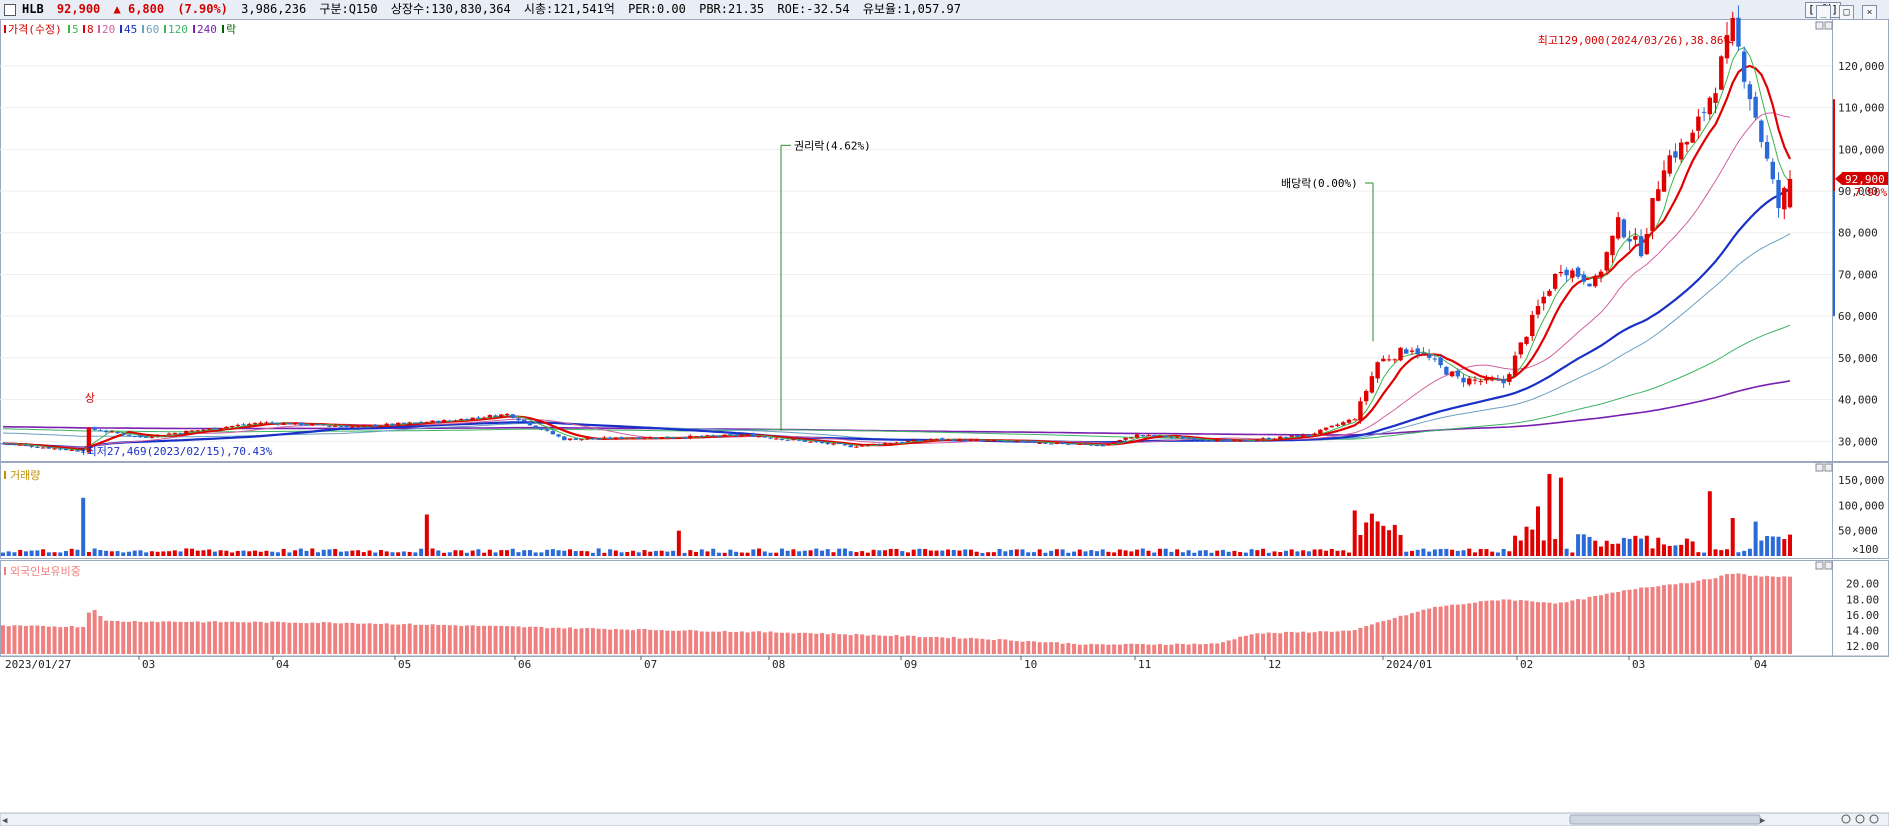  What do you see at coordinates (10, 10) in the screenshot?
I see `window-icon` at bounding box center [10, 10].